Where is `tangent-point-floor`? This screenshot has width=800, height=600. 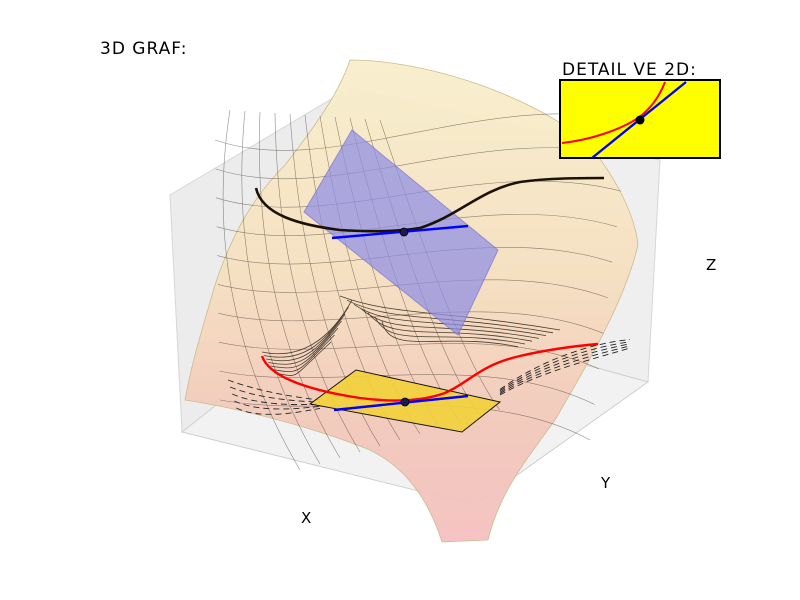 tangent-point-floor is located at coordinates (405, 402).